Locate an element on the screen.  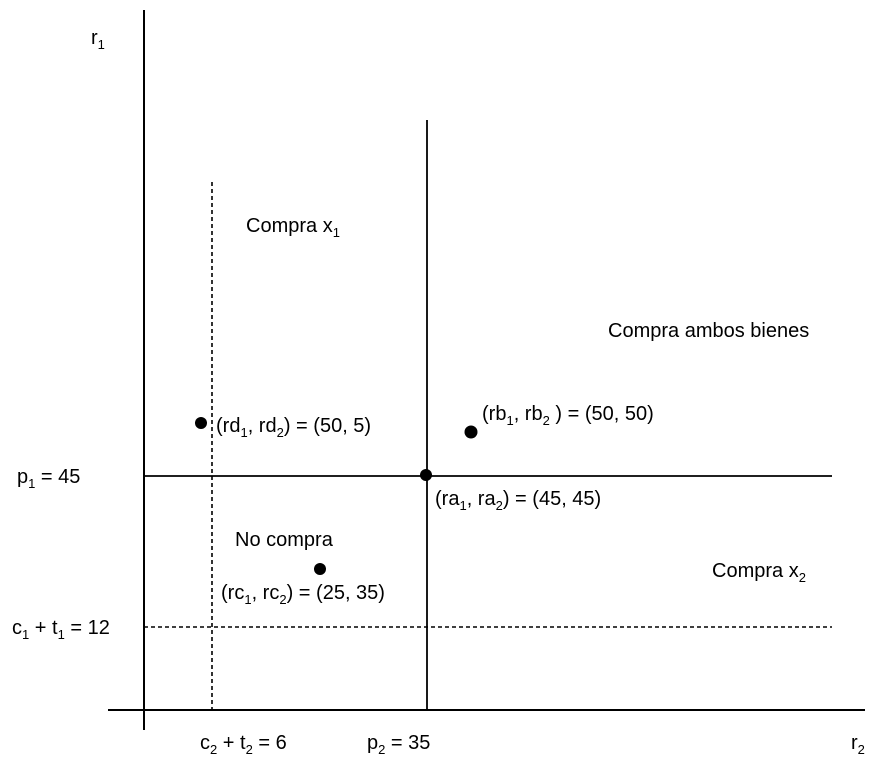
point-b-label: (rb1, rb2 ) = (50, 50) is located at coordinates (568, 415).